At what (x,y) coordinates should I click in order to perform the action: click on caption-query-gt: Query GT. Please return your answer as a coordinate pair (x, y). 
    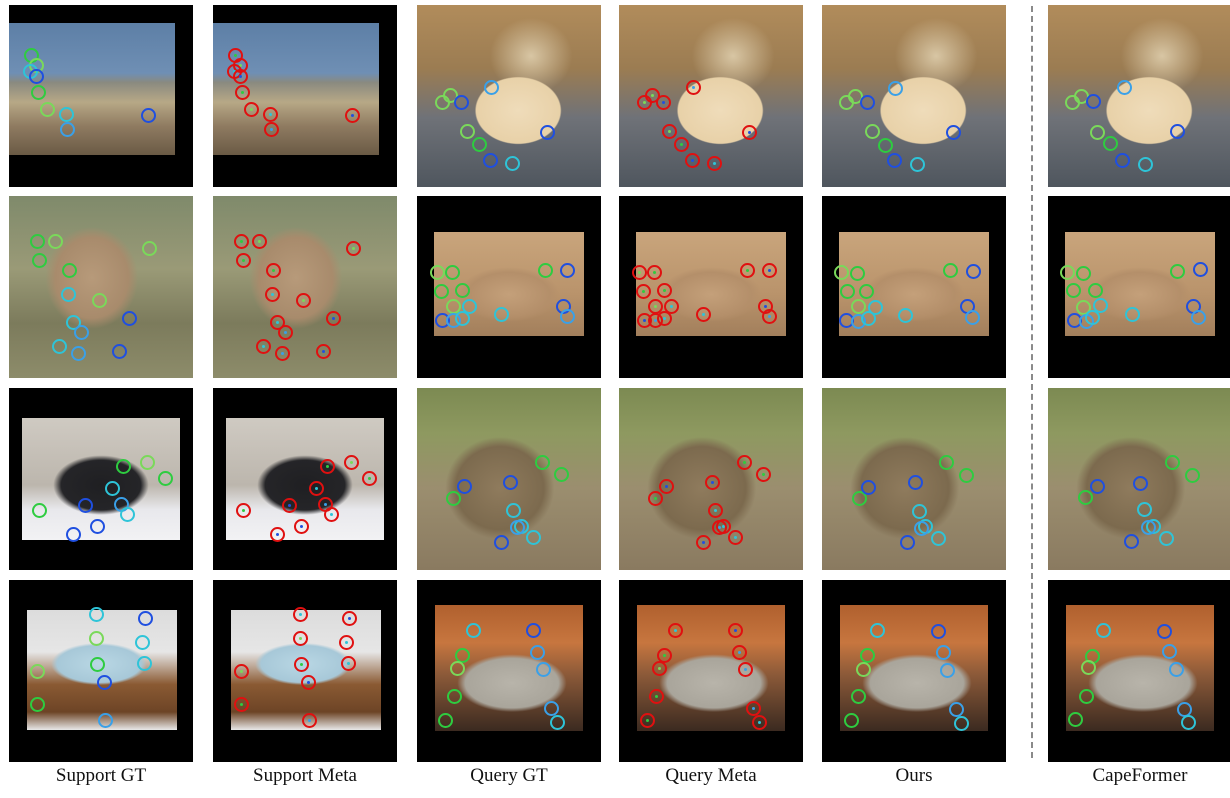
    Looking at the image, I should click on (509, 775).